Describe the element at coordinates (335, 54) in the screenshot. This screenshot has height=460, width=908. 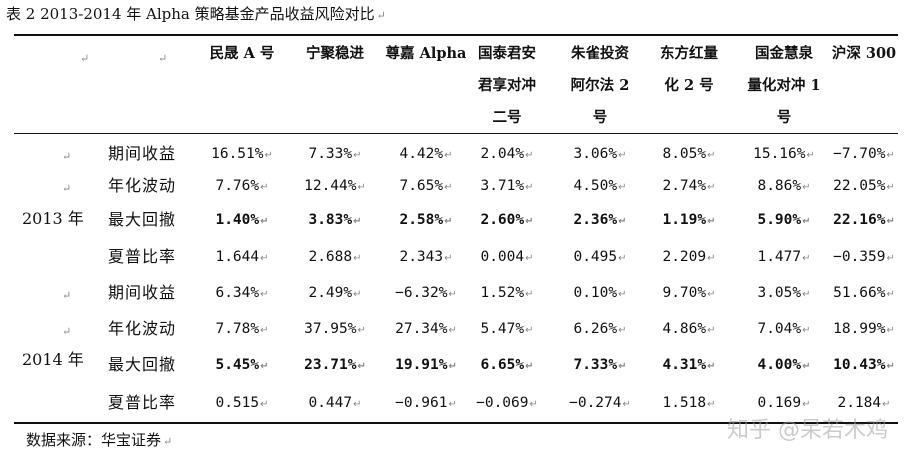
I see `column-header: 宁聚稳进` at that location.